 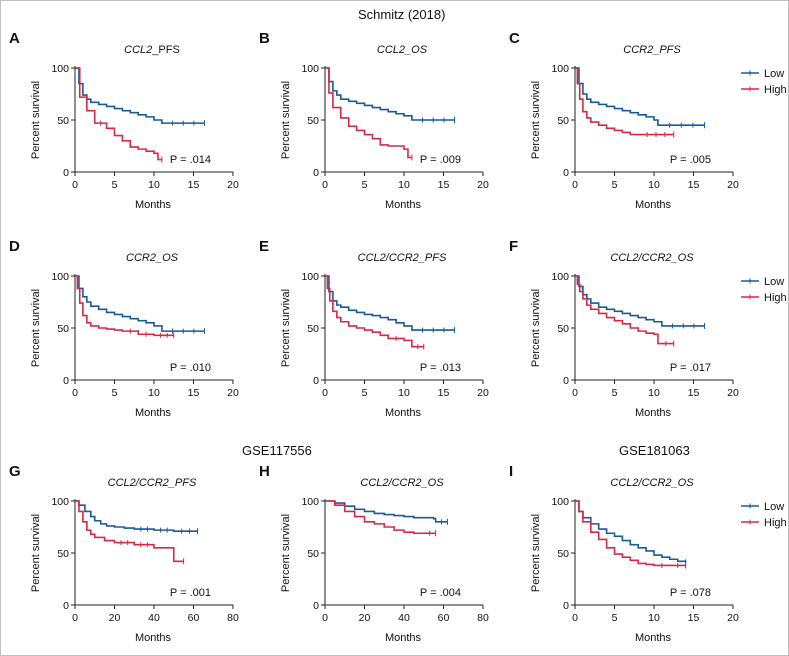 I want to click on panel-title-italic: CCL2/CCR2_OS, so click(x=652, y=483).